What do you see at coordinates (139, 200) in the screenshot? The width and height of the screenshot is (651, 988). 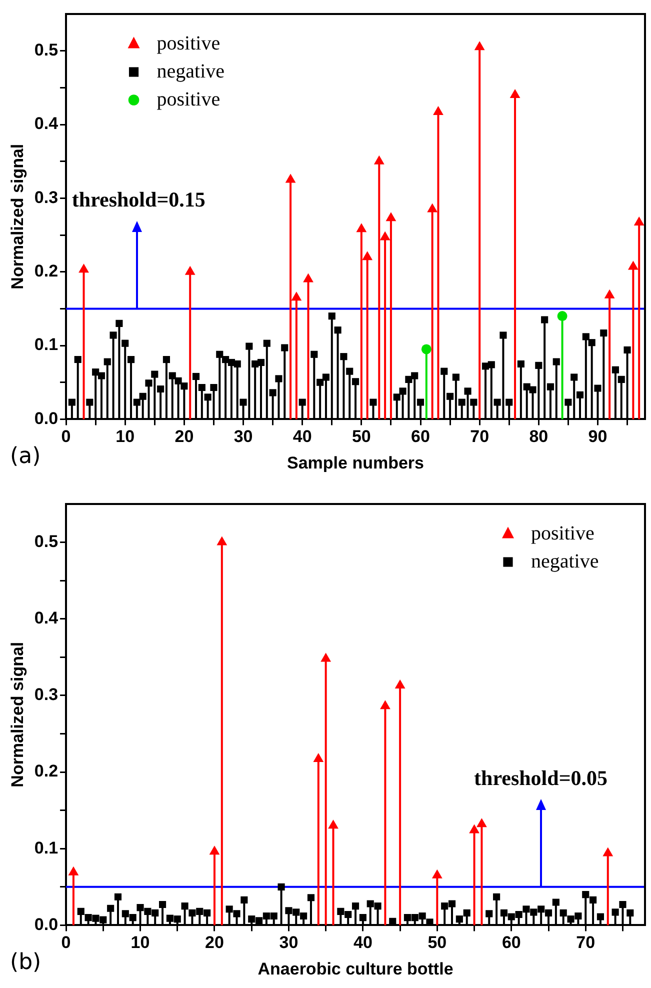 I see `ref-line-label: threshold=0.15` at bounding box center [139, 200].